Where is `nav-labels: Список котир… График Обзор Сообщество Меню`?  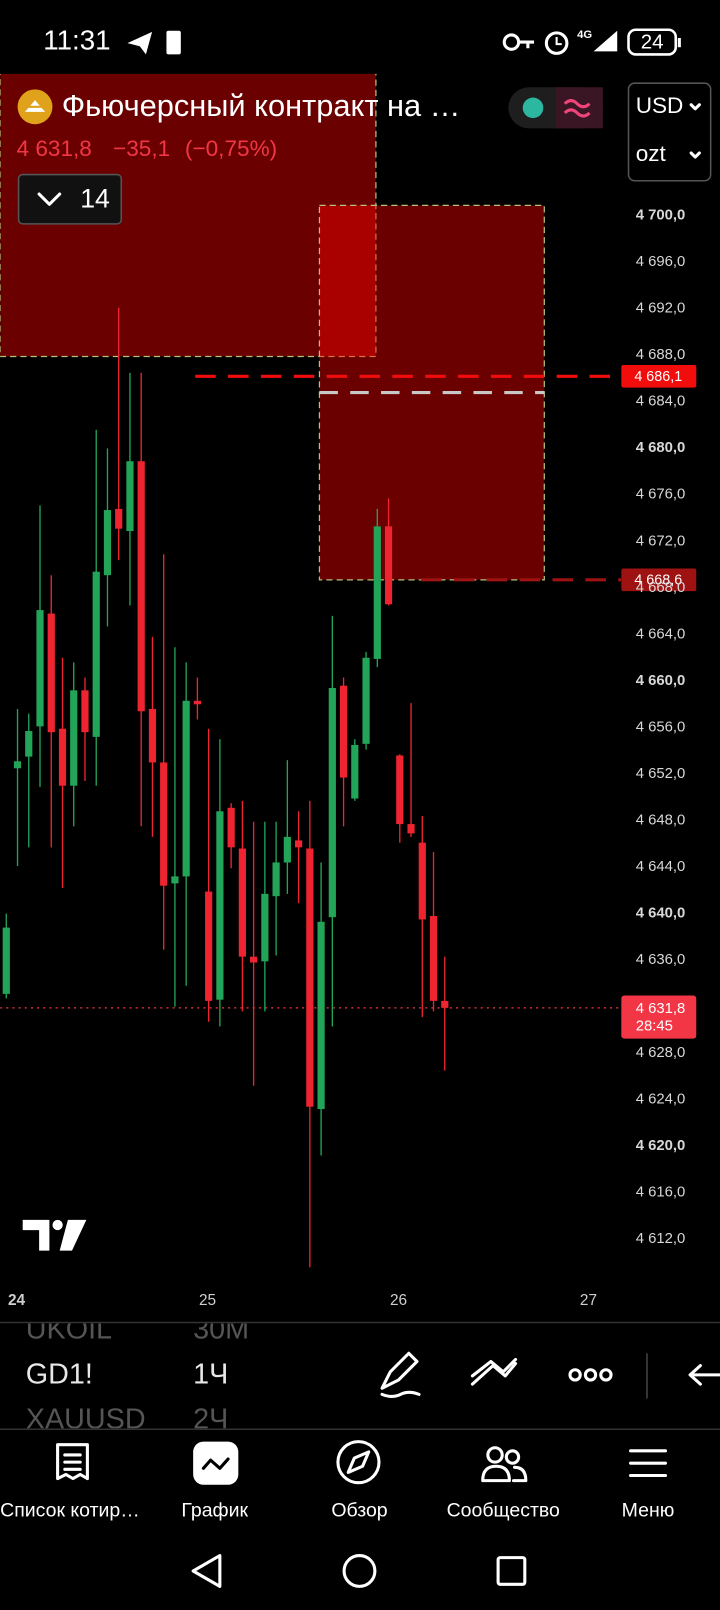 nav-labels: Список котир… График Обзор Сообщество Меню is located at coordinates (337, 1511).